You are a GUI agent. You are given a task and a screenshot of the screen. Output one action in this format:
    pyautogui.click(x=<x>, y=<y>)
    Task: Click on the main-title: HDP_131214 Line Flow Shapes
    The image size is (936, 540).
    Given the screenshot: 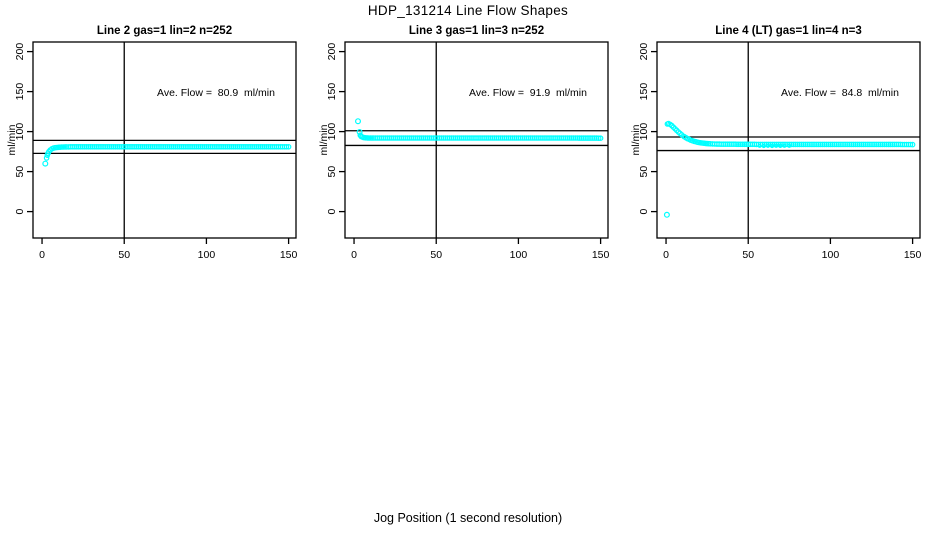 What is the action you would take?
    pyautogui.click(x=468, y=10)
    